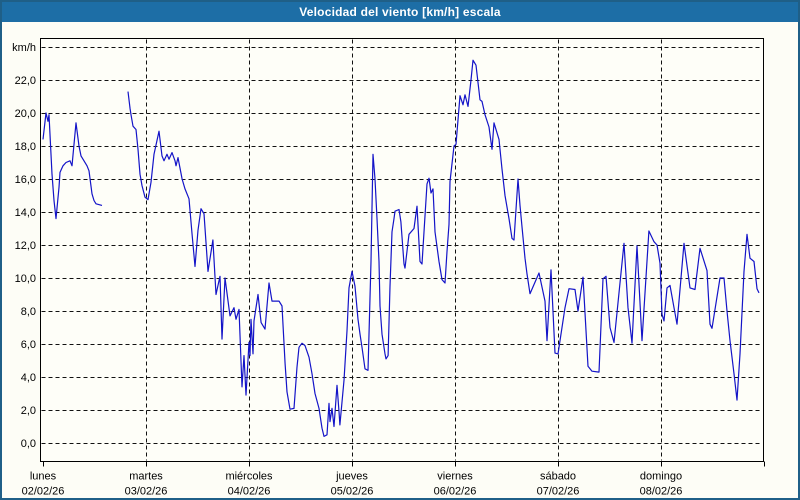 This screenshot has width=800, height=500. Describe the element at coordinates (25, 114) in the screenshot. I see `svg-text: 20,0` at that location.